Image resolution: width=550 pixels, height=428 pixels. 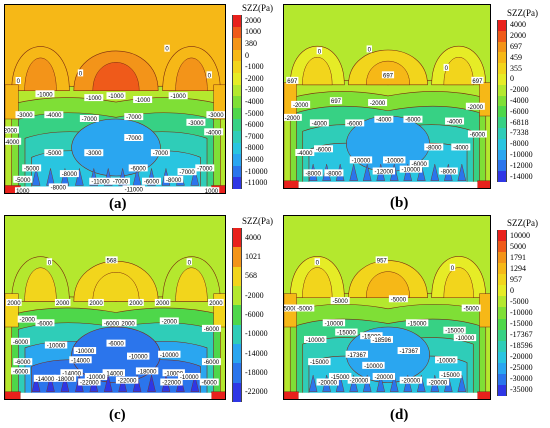 What do you see at coordinates (458, 282) in the screenshot?
I see `tension-dome-core` at bounding box center [458, 282].